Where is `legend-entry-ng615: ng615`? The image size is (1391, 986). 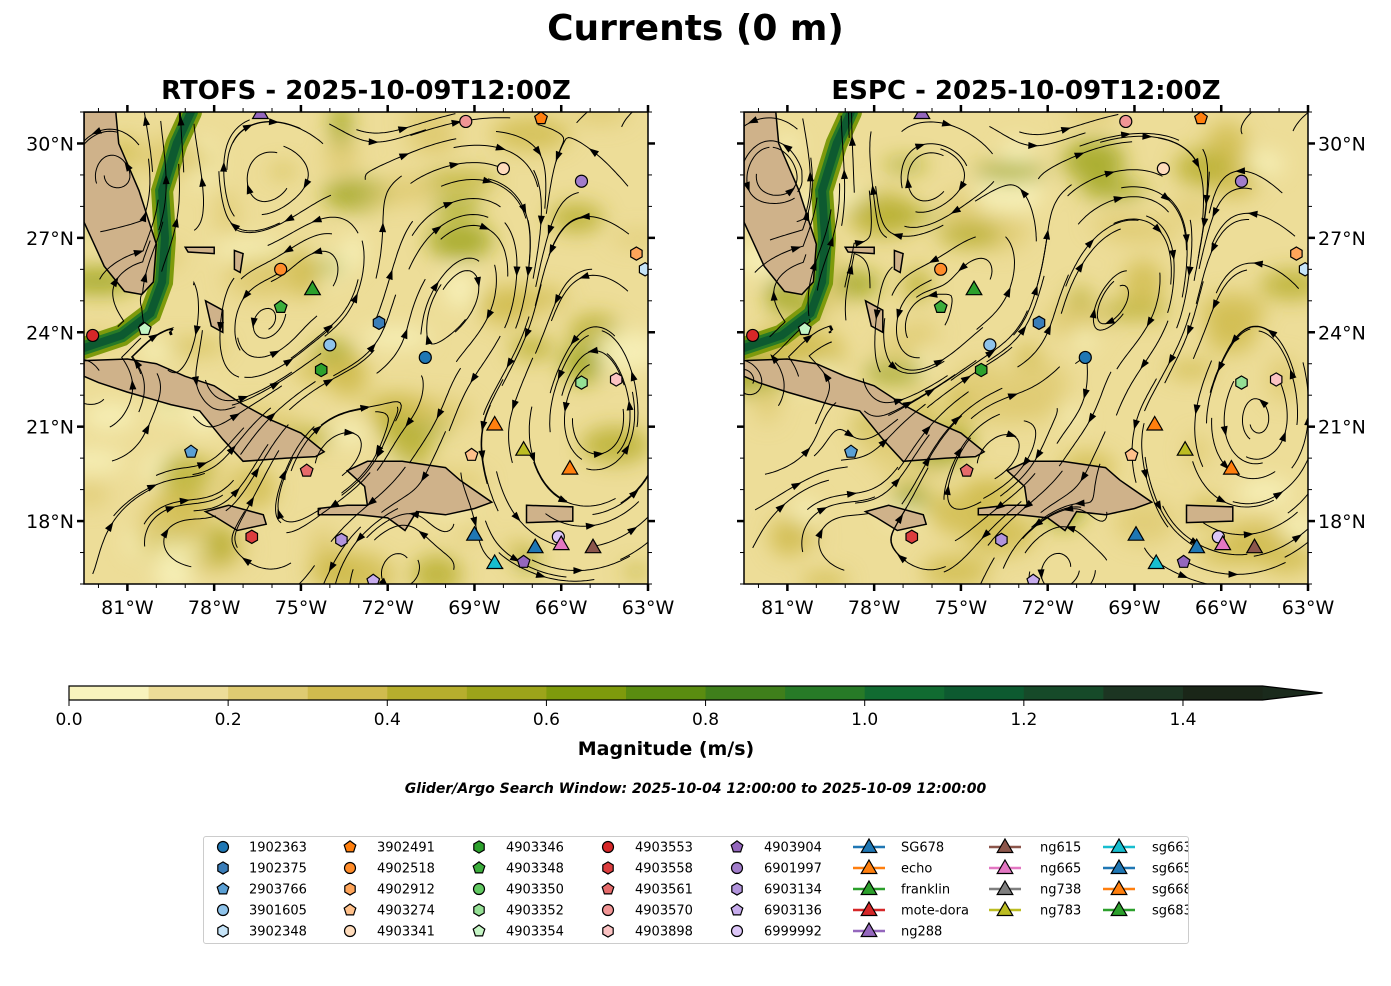 legend-entry-ng615: ng615 is located at coordinates (1035, 846).